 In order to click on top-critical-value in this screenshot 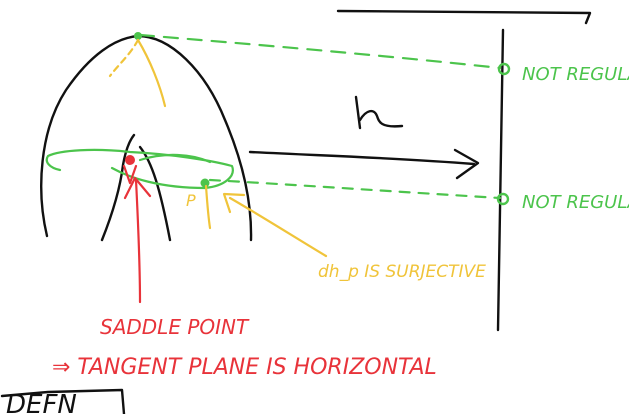, I will do `click(504, 69)`.